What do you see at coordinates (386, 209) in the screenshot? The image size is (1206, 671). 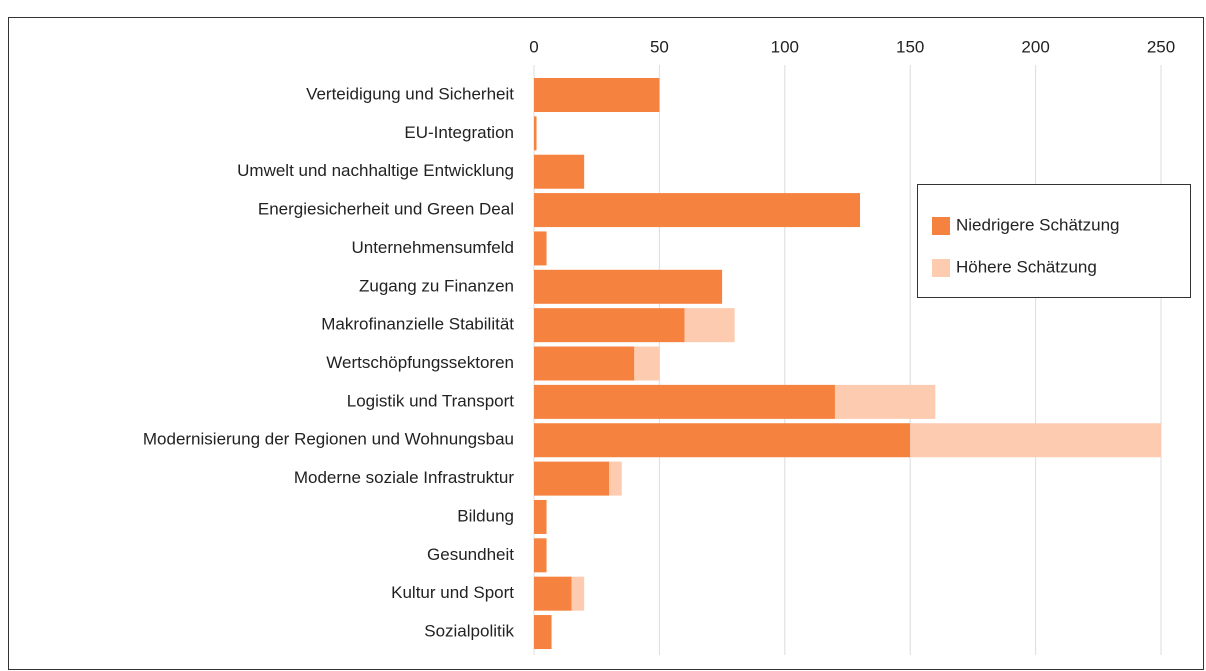 I see `y-tick-label: Energiesicherheit und Green Deal` at bounding box center [386, 209].